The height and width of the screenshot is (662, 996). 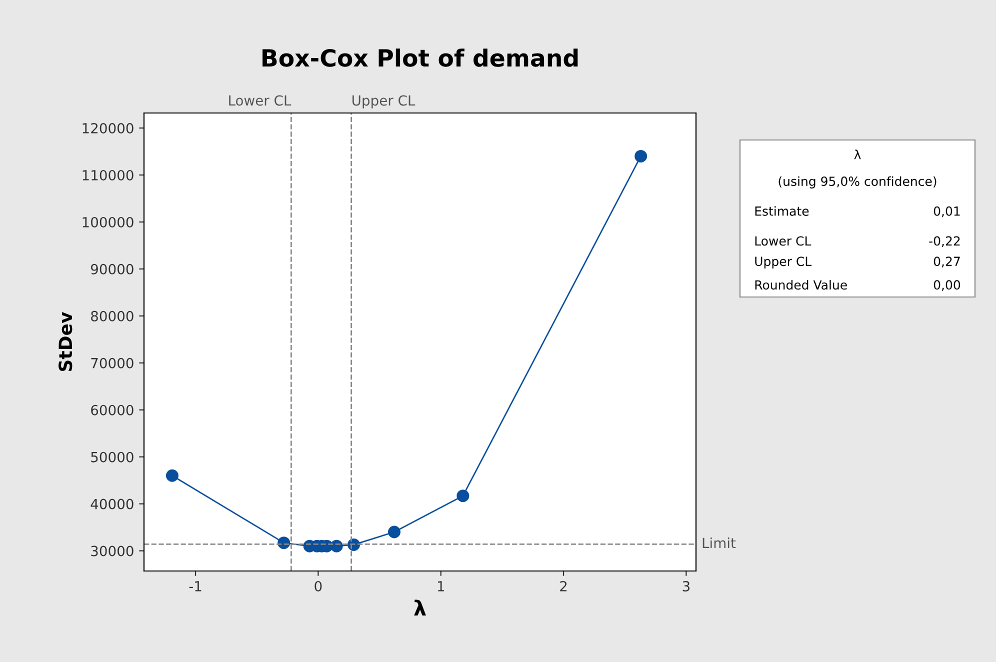 I want to click on y-tick-label: 60000, so click(x=112, y=410).